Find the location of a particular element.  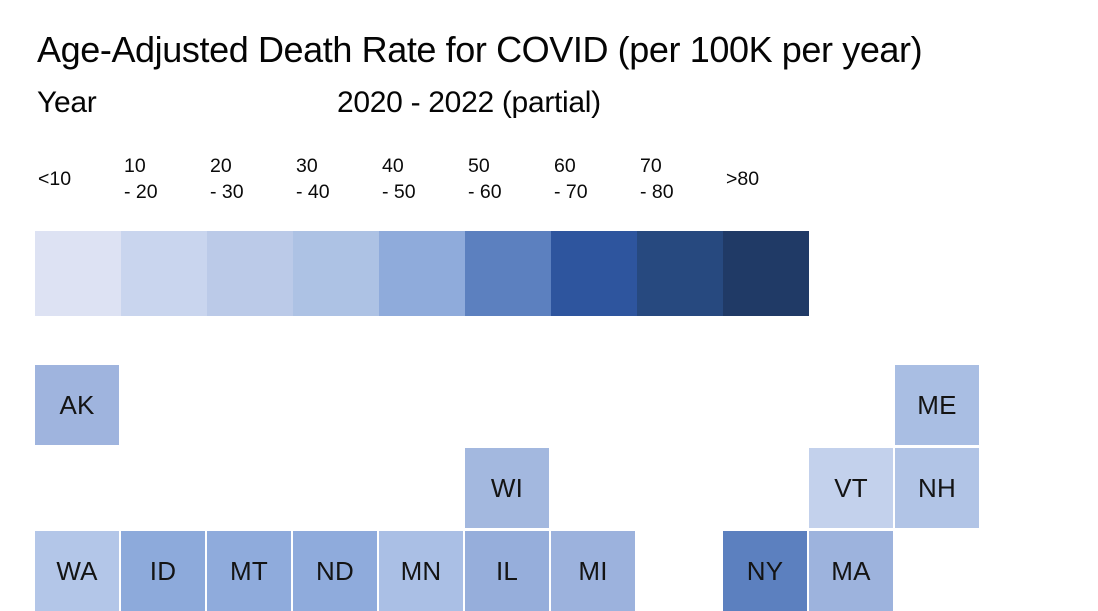

state-tile-label: NY is located at coordinates (765, 570).